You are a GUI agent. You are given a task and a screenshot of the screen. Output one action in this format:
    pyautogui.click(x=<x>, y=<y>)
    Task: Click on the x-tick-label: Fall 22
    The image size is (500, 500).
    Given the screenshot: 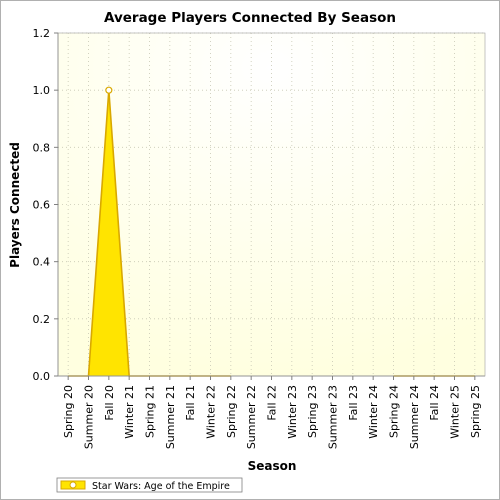 What is the action you would take?
    pyautogui.click(x=272, y=403)
    